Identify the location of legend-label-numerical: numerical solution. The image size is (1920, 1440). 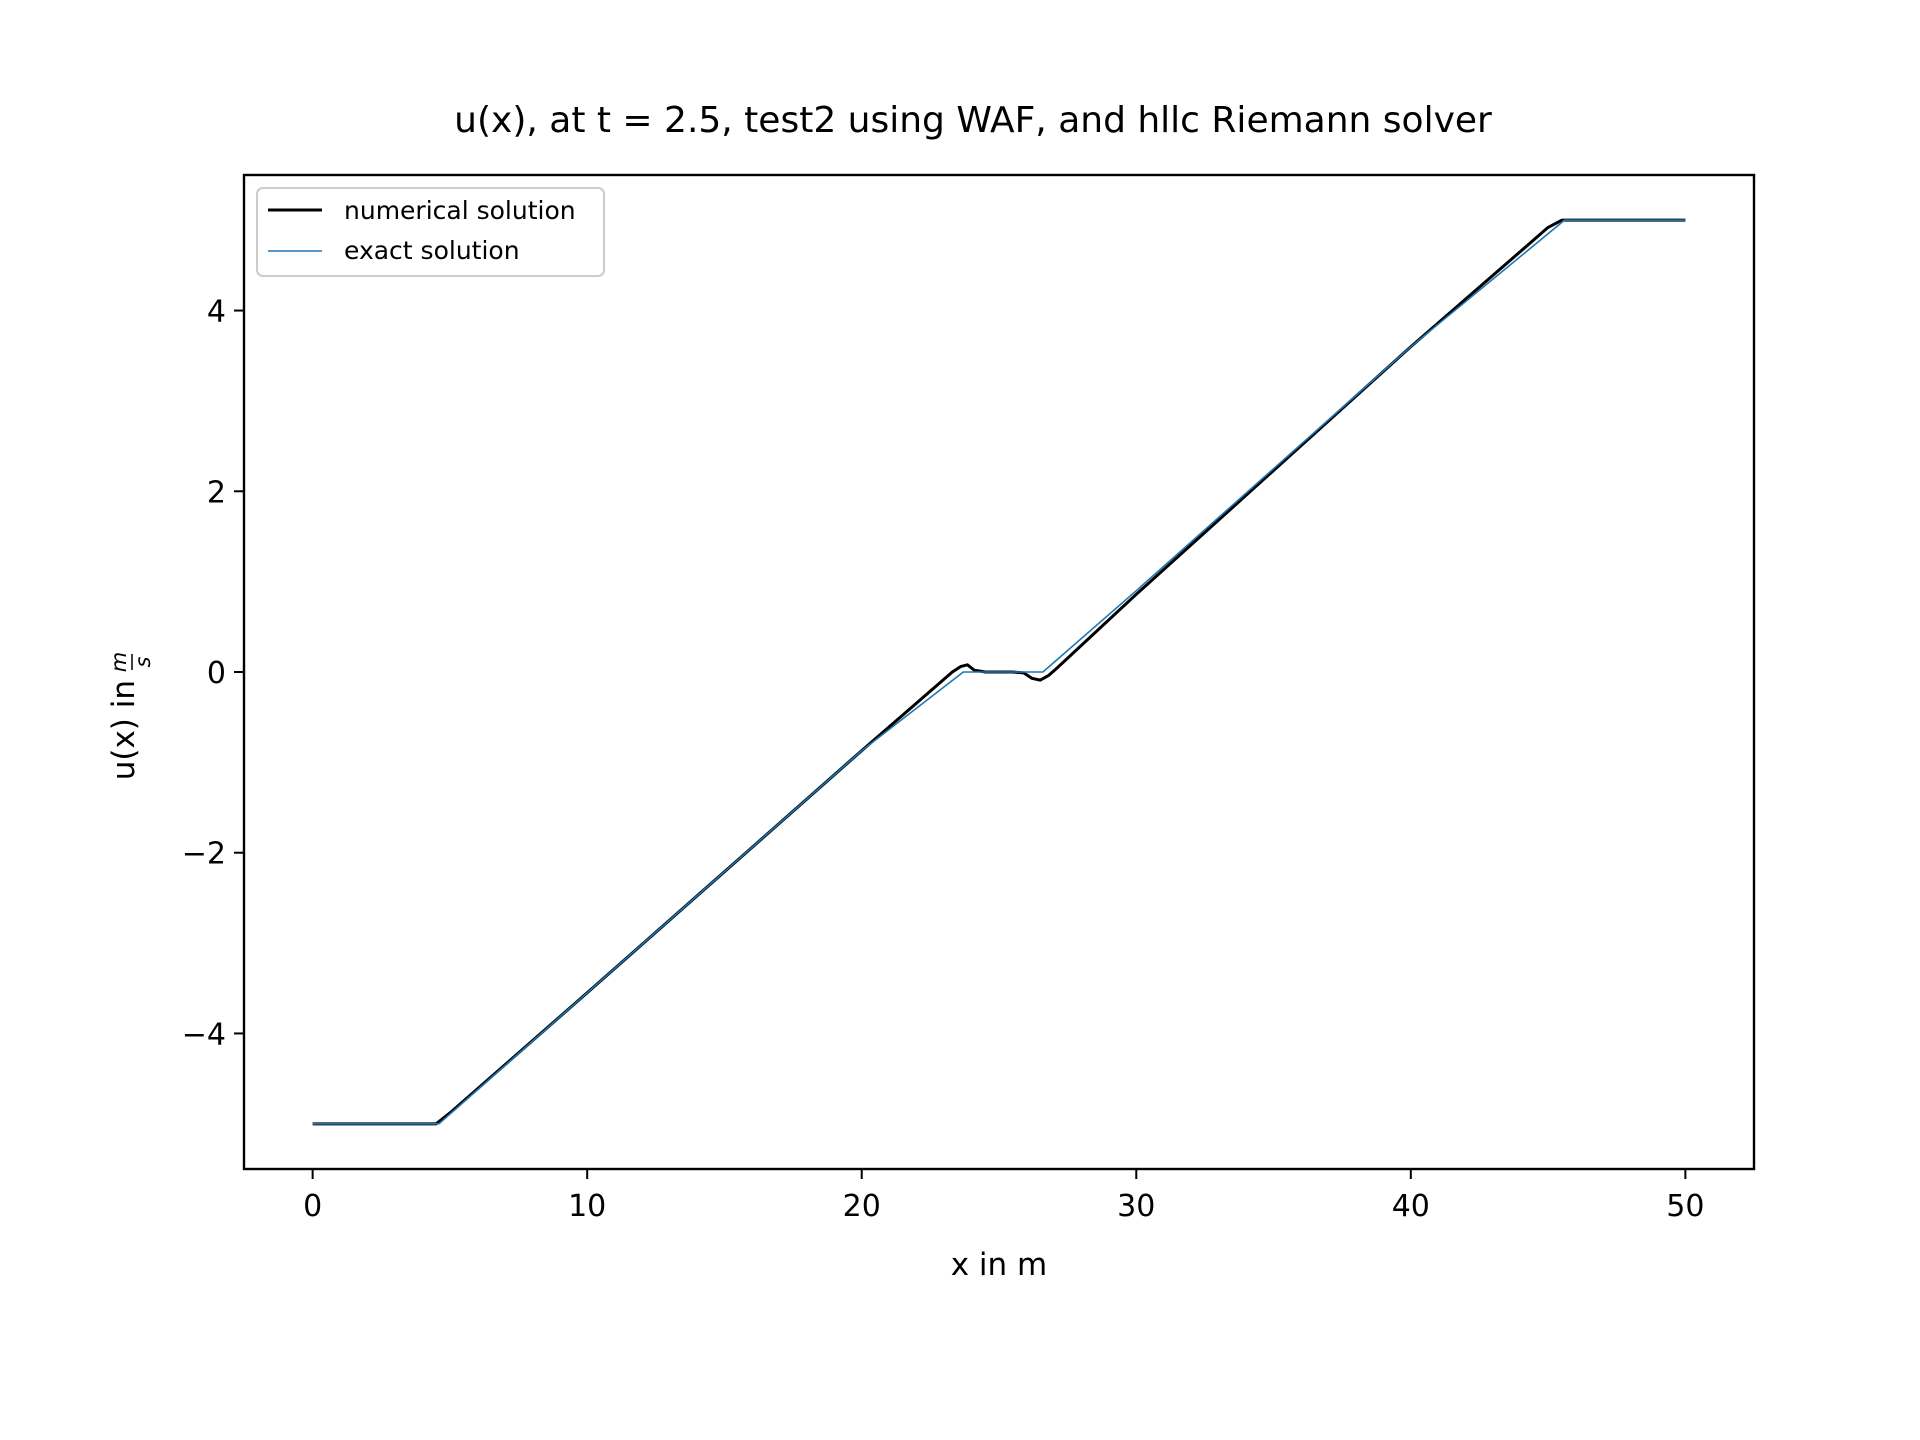
(460, 210).